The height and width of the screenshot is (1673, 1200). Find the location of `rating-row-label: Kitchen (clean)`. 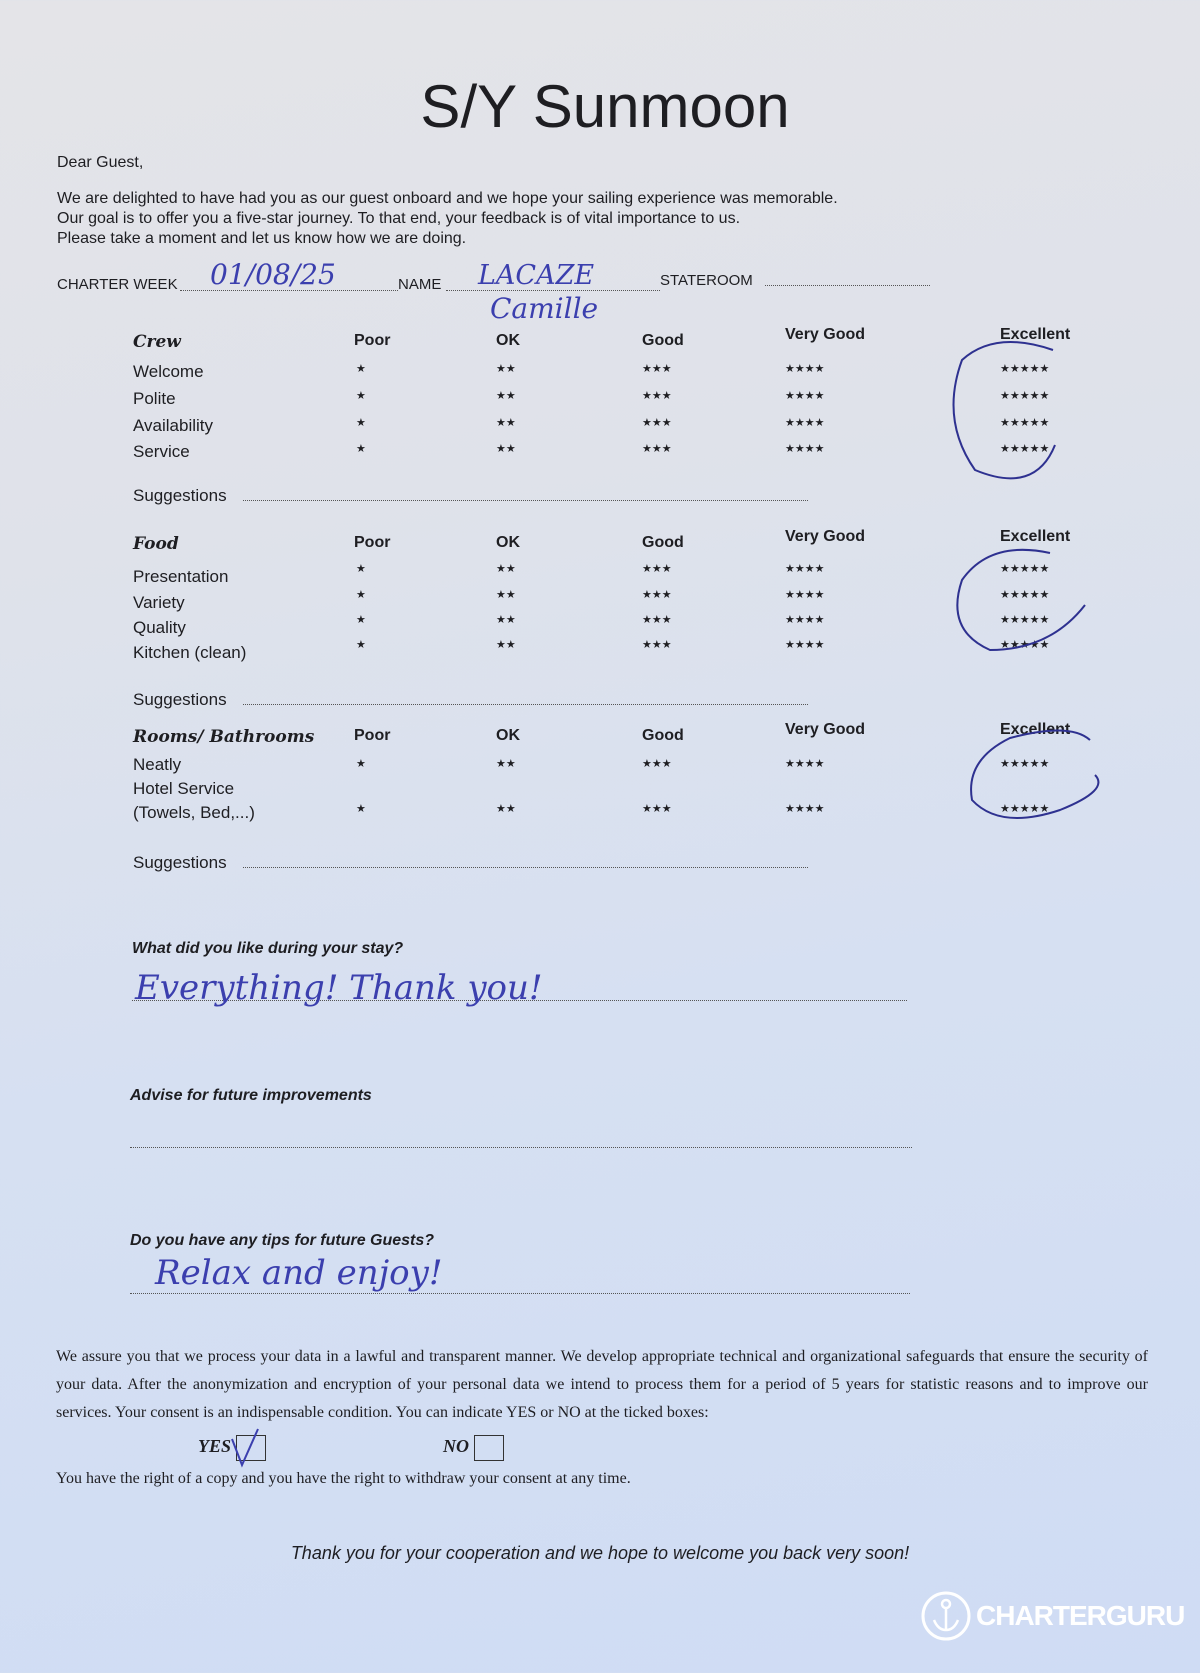

rating-row-label: Kitchen (clean) is located at coordinates (190, 652).